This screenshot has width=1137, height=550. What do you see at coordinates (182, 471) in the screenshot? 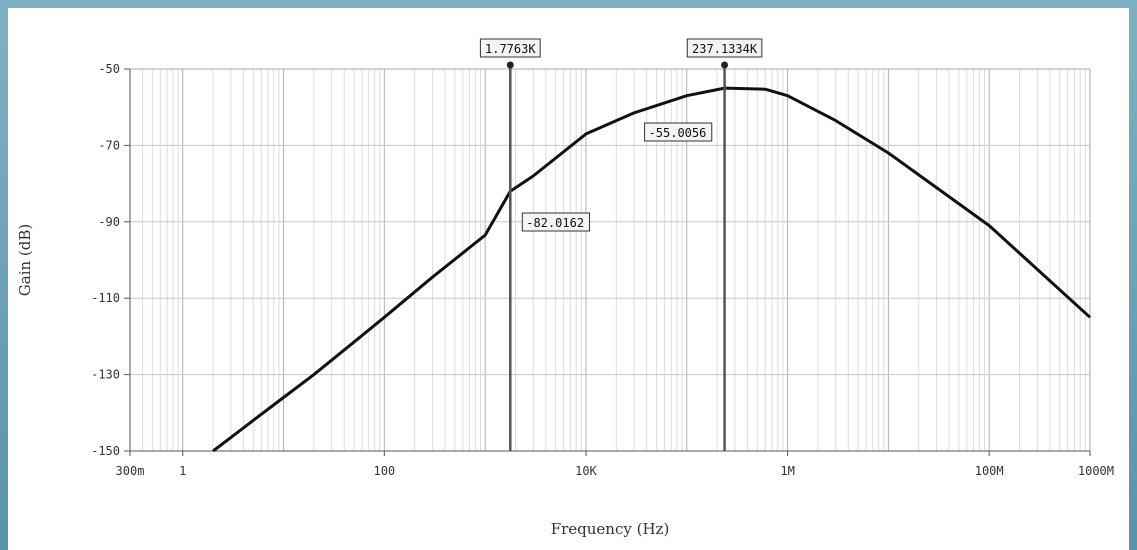
I see `x-tick-label: 1` at bounding box center [182, 471].